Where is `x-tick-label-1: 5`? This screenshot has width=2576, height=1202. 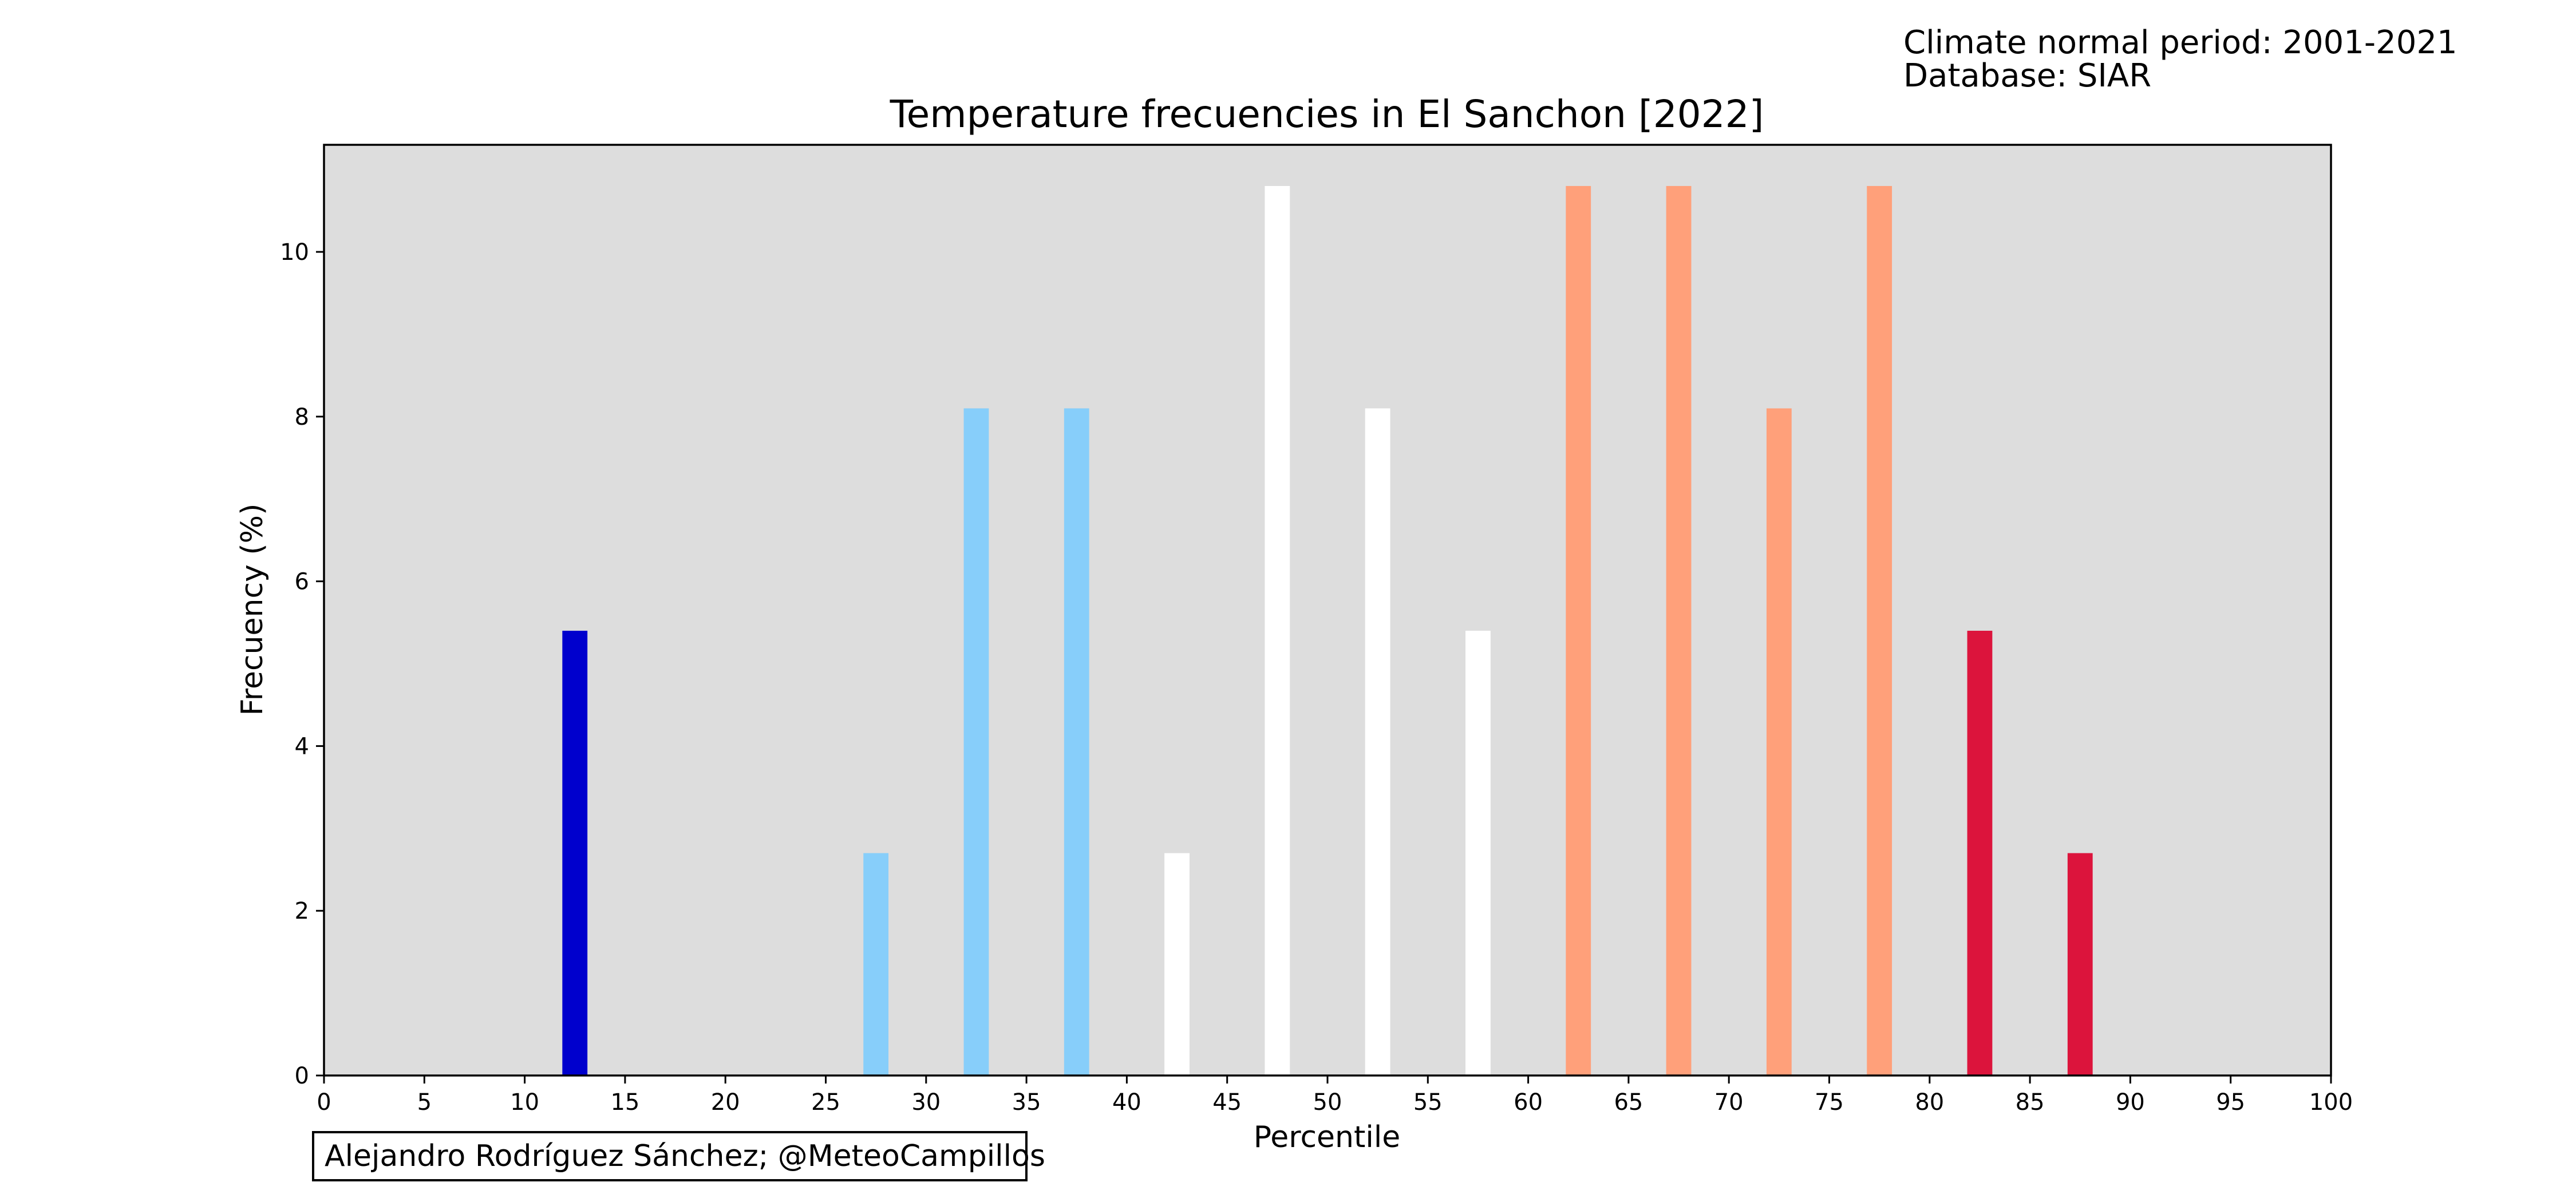 x-tick-label-1: 5 is located at coordinates (424, 1103).